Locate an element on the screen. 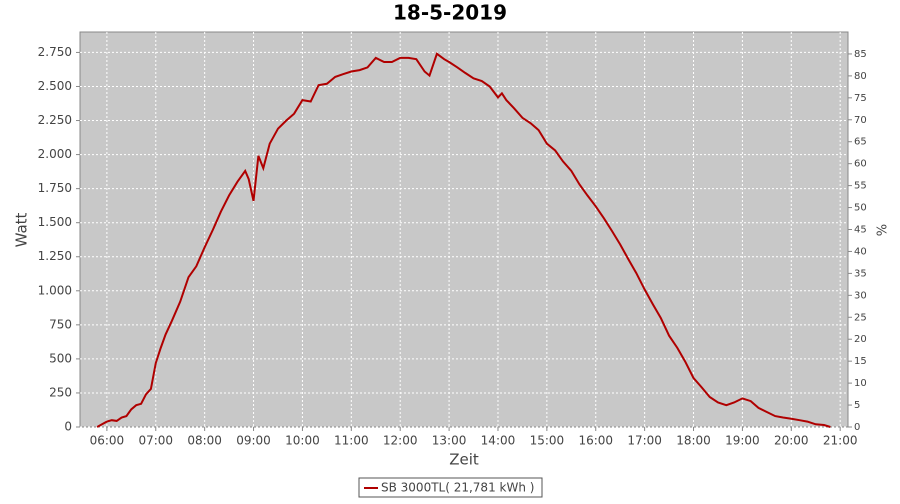  y-tick-label: 250 is located at coordinates (60, 392).